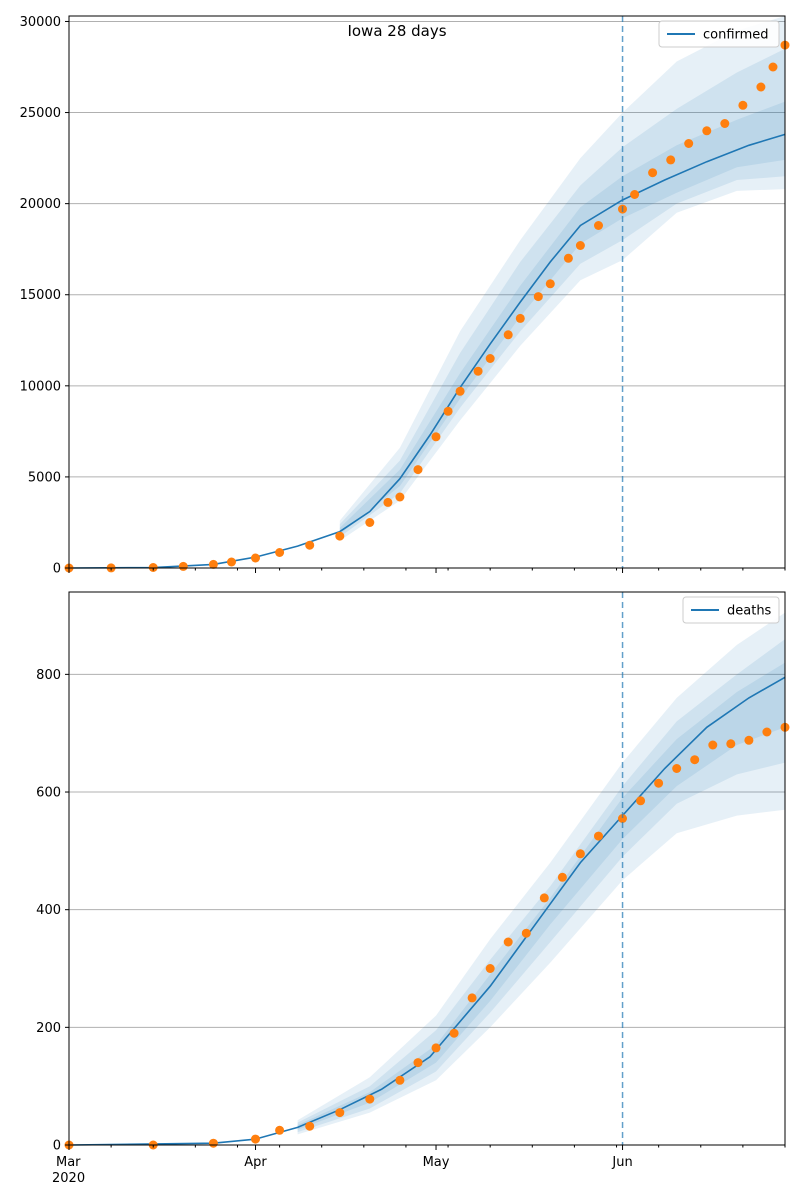  I want to click on x-tick-label: Apr, so click(255, 1162).